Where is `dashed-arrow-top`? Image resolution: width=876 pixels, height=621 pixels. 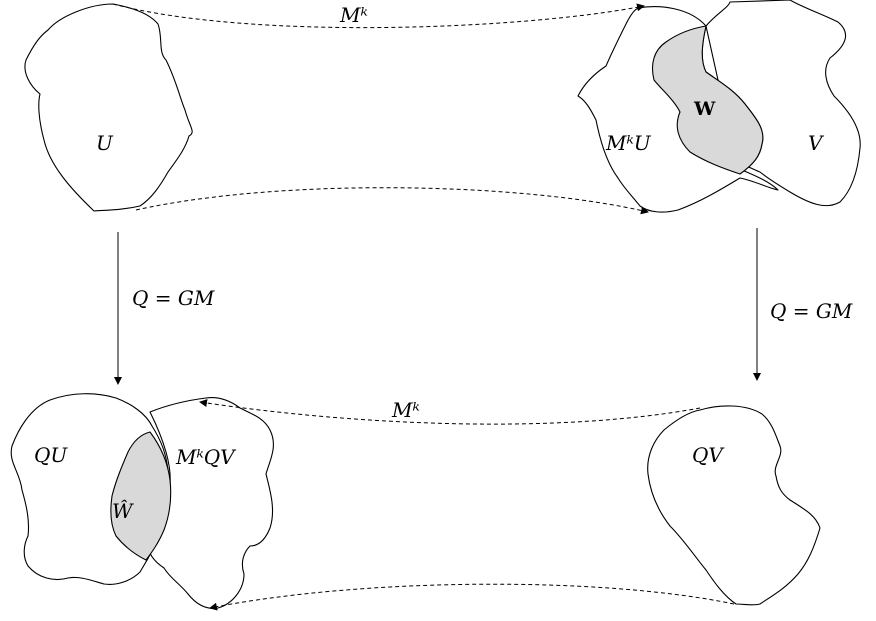 dashed-arrow-top is located at coordinates (378, 16).